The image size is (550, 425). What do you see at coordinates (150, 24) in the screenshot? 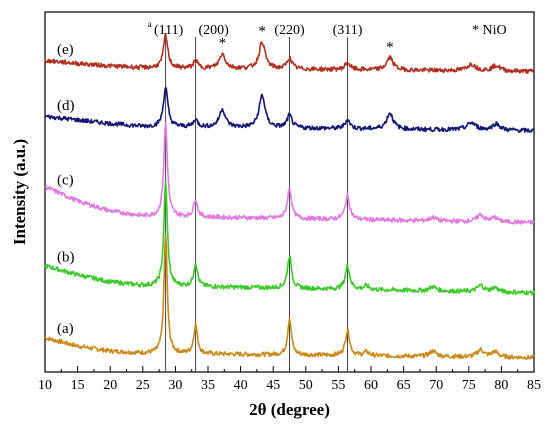
I see `hkl-prefix: a` at bounding box center [150, 24].